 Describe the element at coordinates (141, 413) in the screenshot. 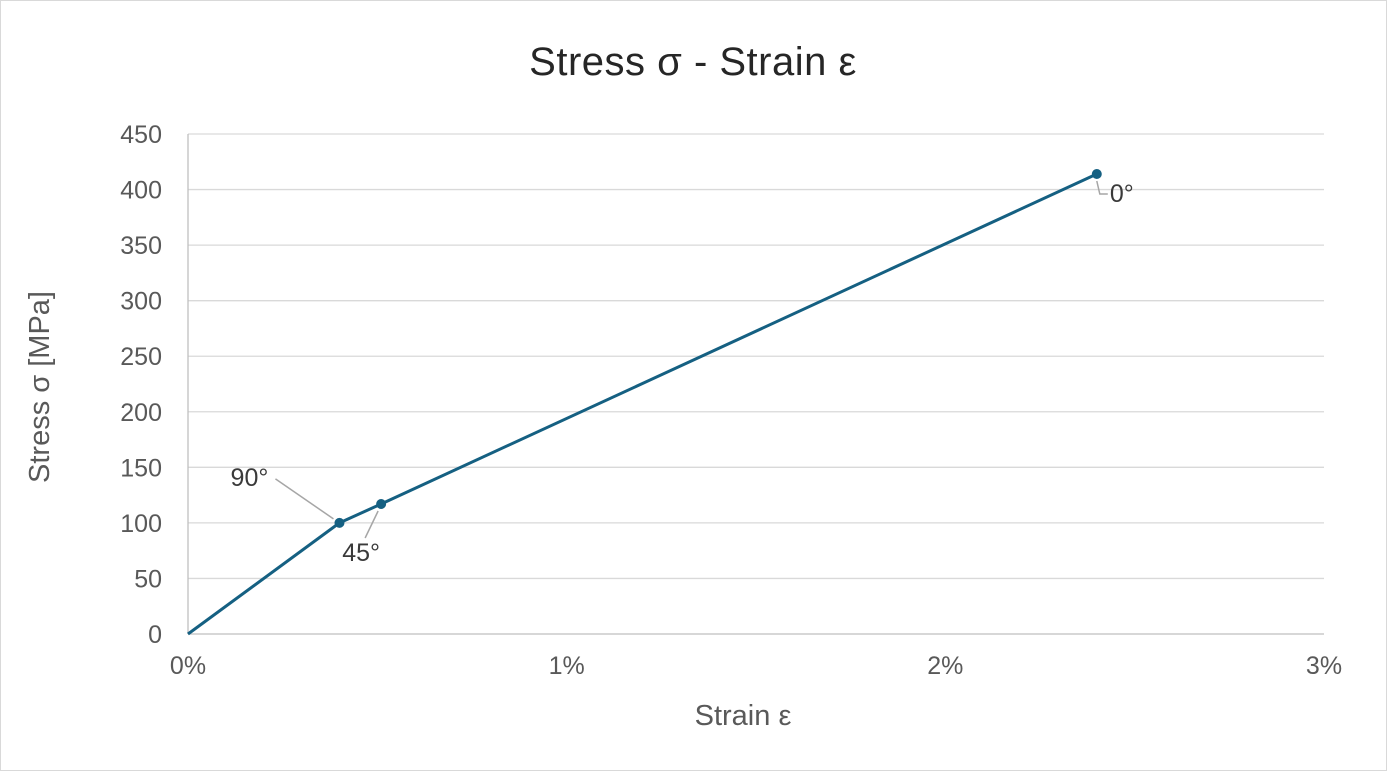

I see `y-tick-label: 200` at that location.